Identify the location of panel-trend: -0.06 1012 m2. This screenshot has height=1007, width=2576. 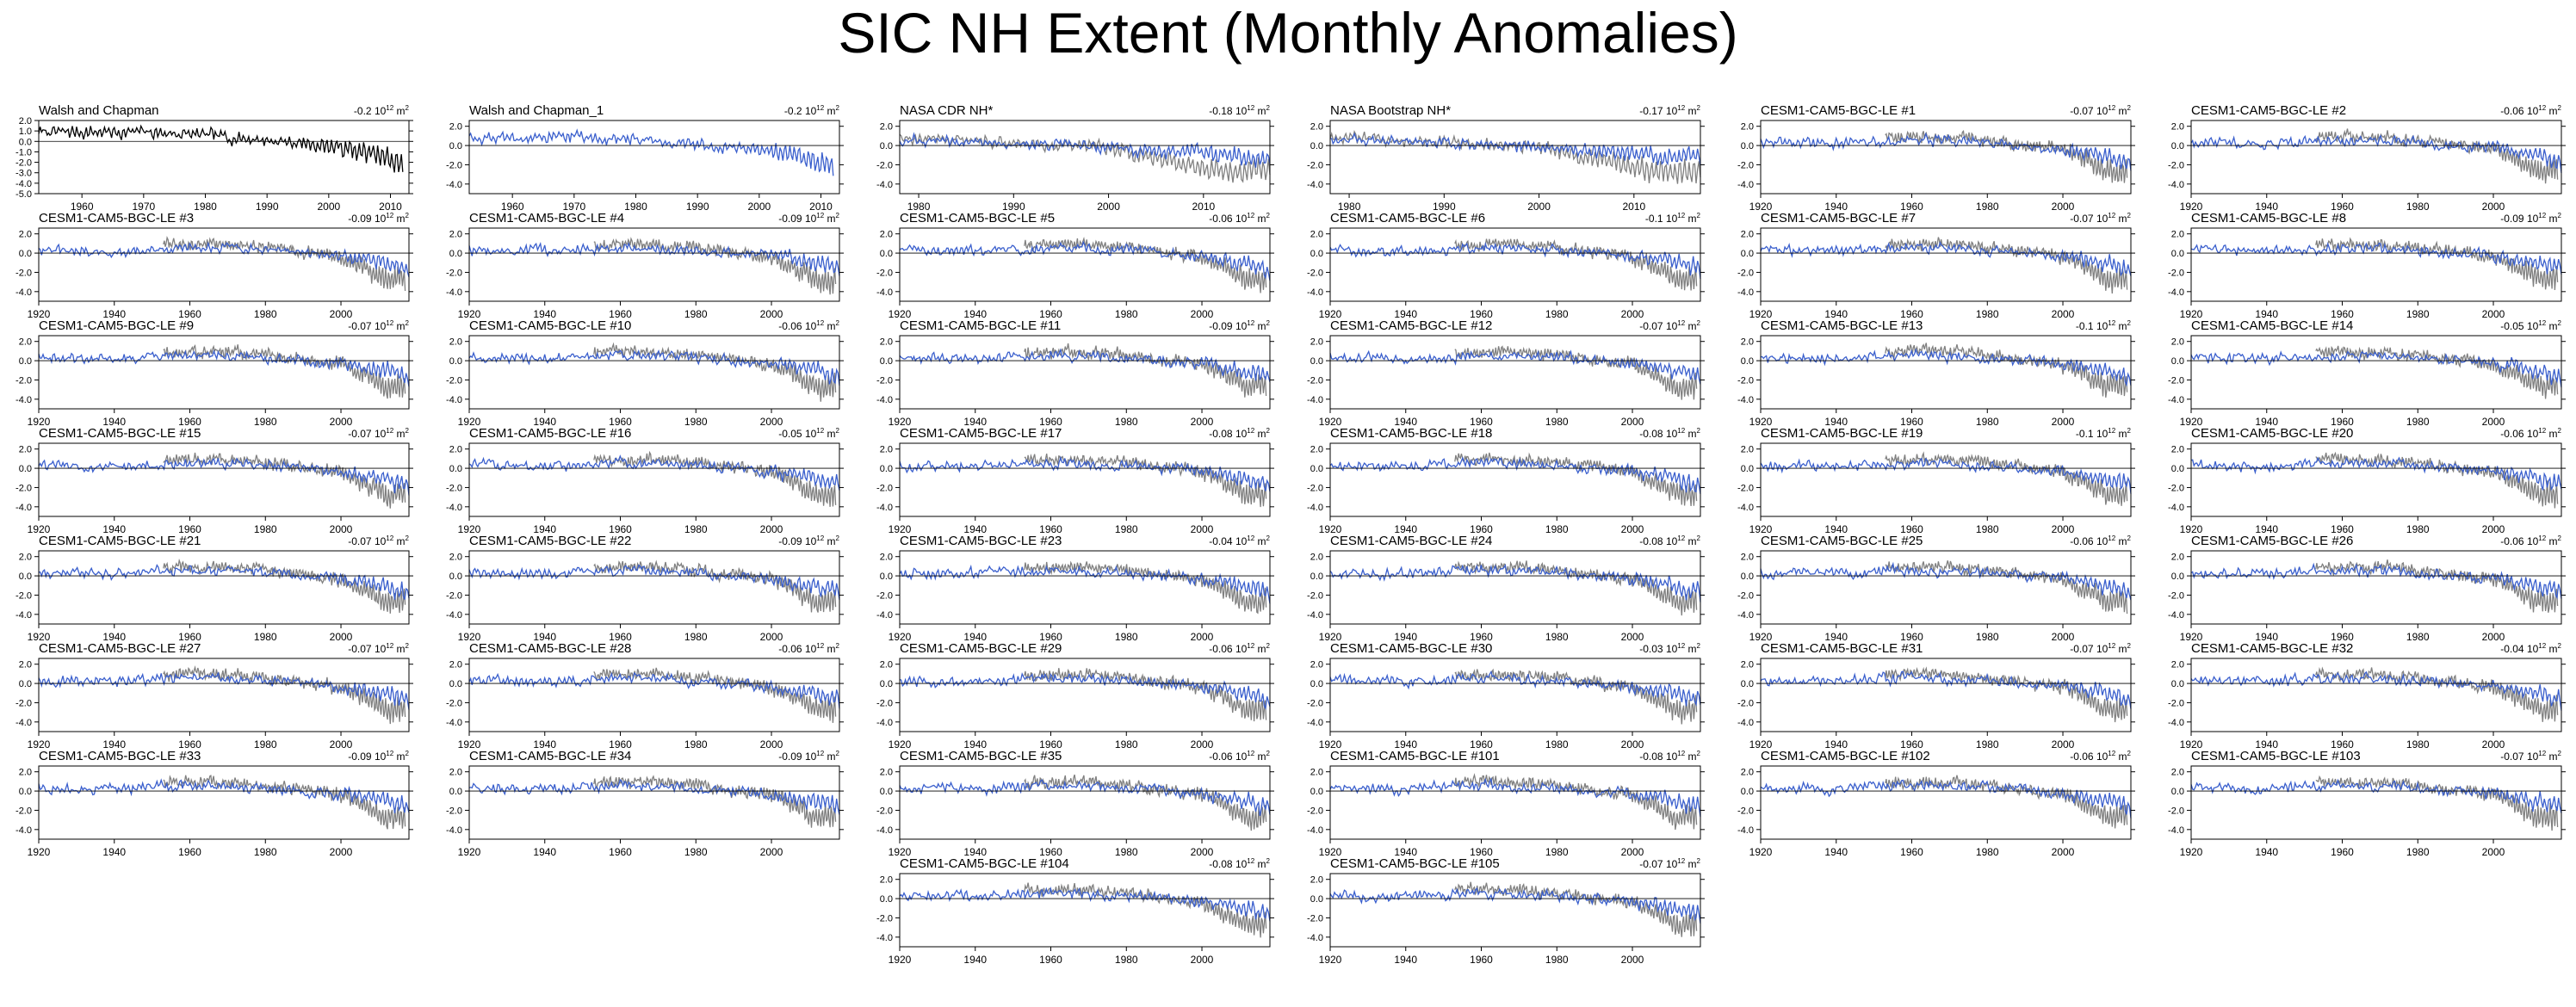
(1239, 756).